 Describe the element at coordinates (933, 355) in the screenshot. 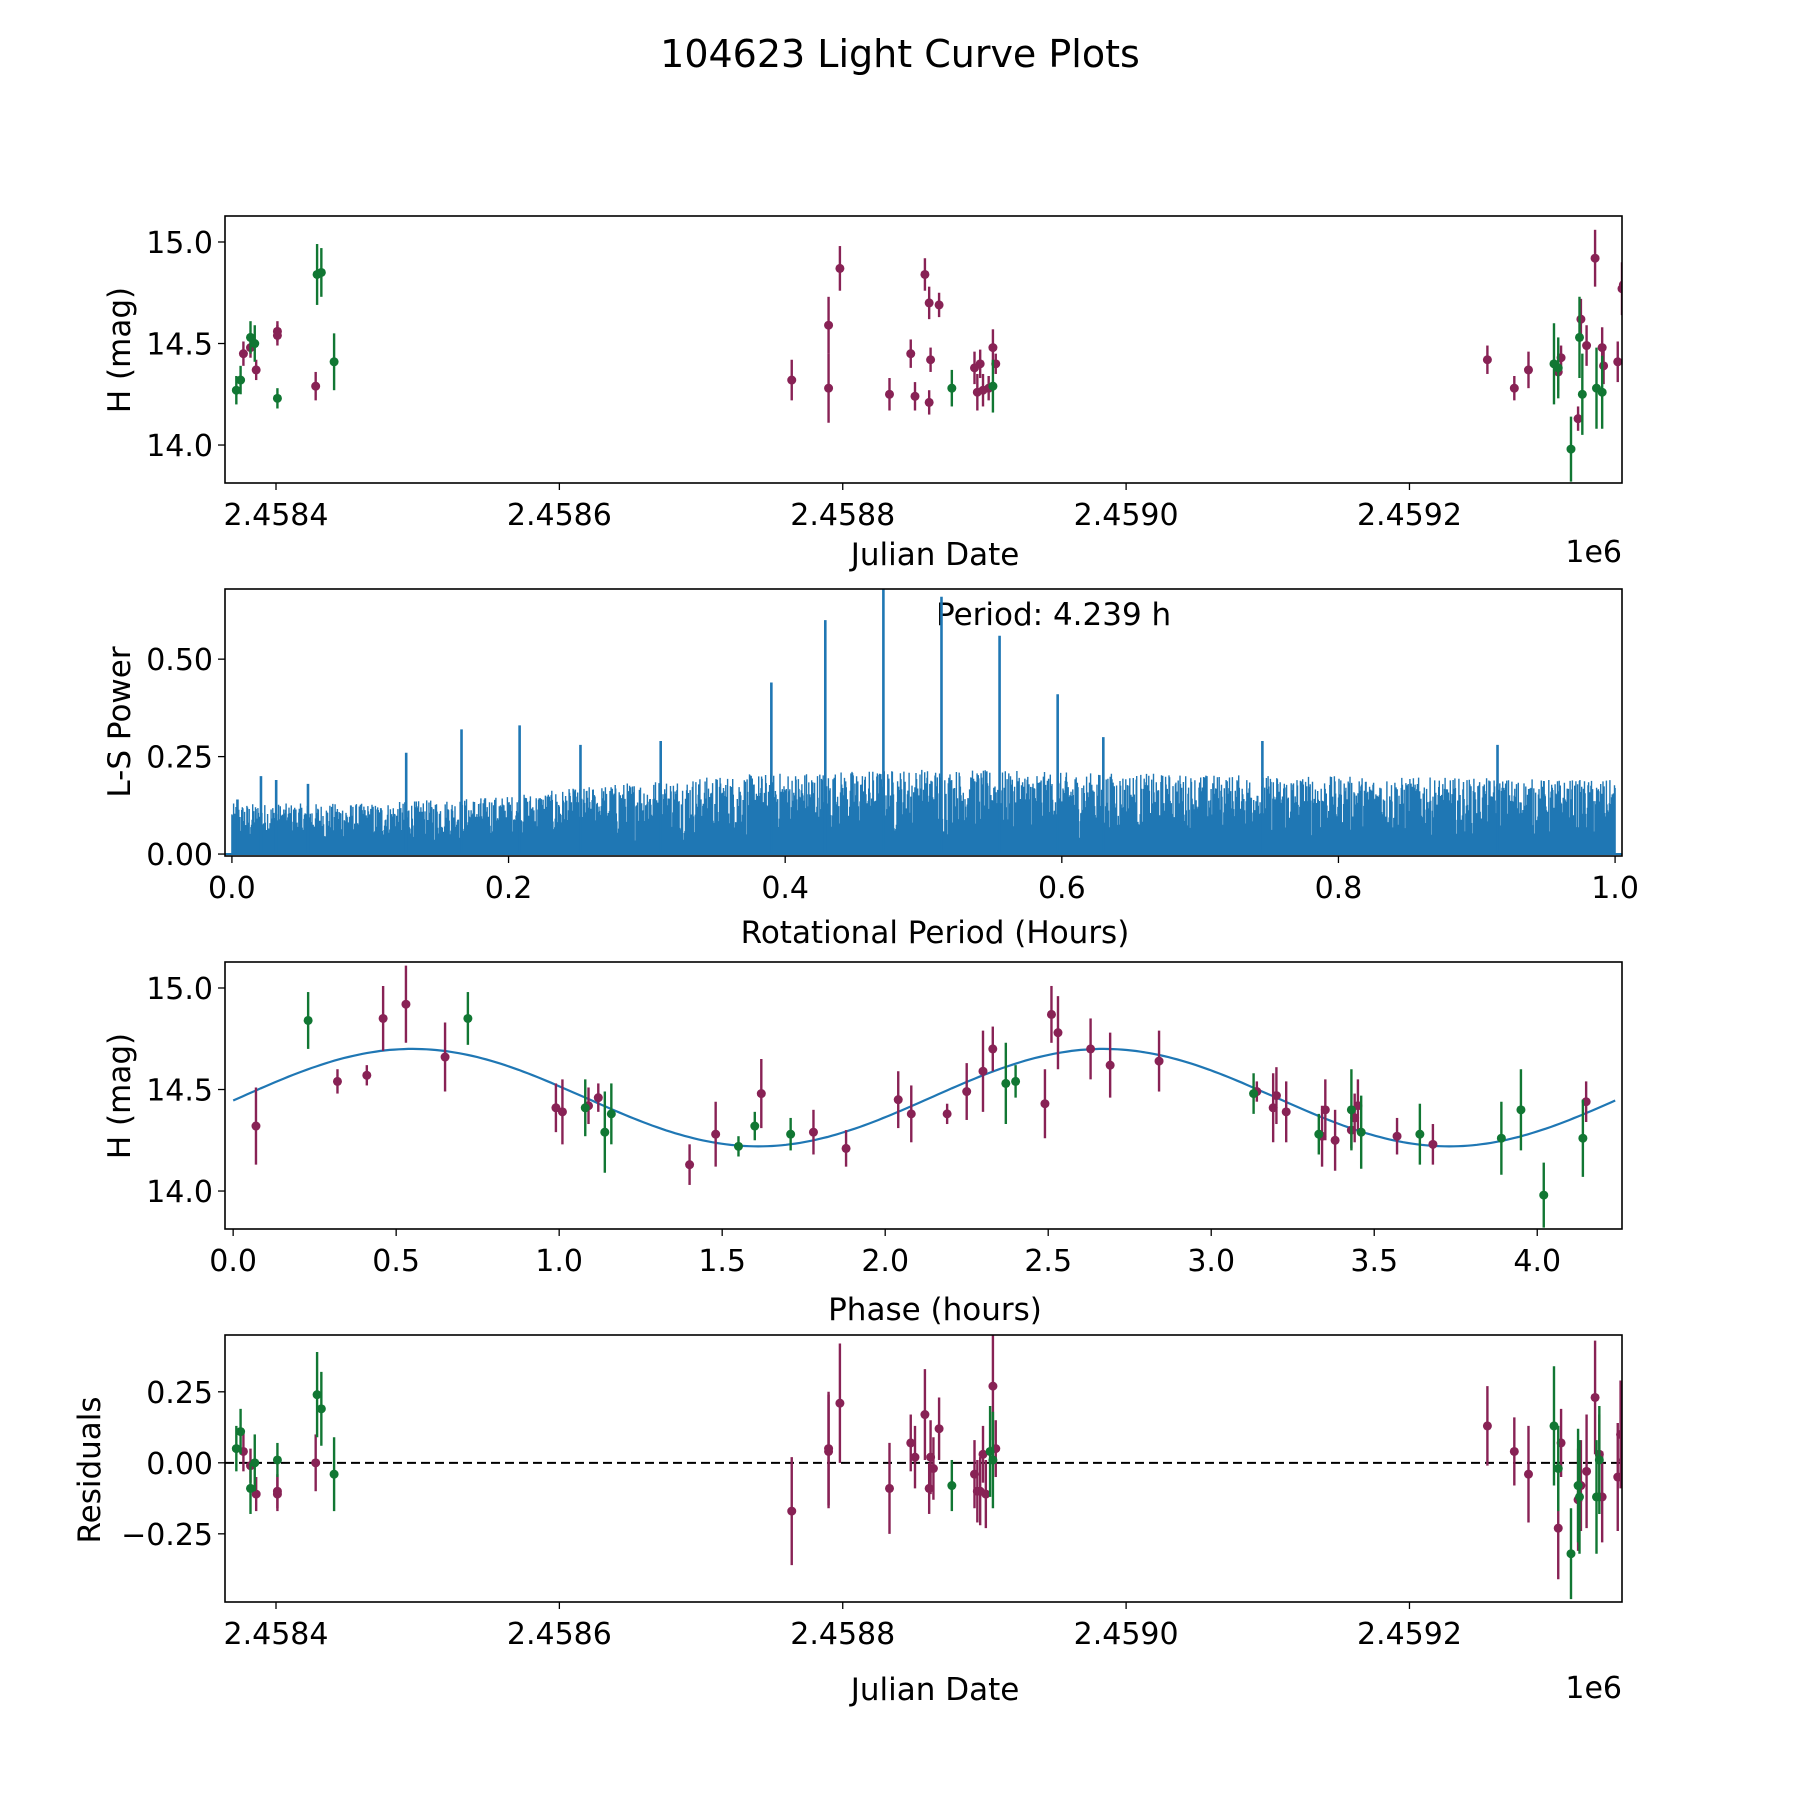

I see `lightcurve-marks` at that location.